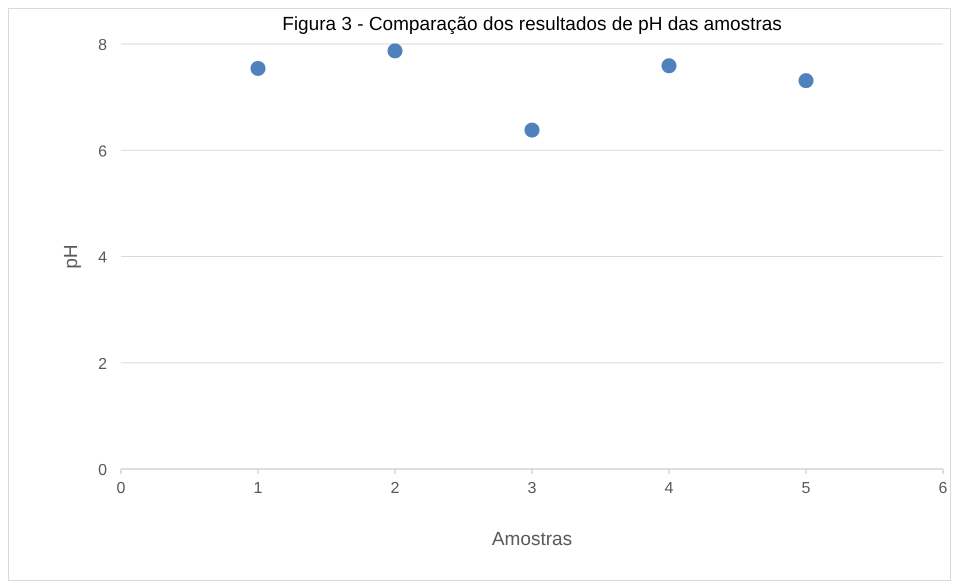 The width and height of the screenshot is (959, 581). I want to click on chart-title: Figura 3 - Comparação dos resultados de pH das amostras, so click(532, 24).